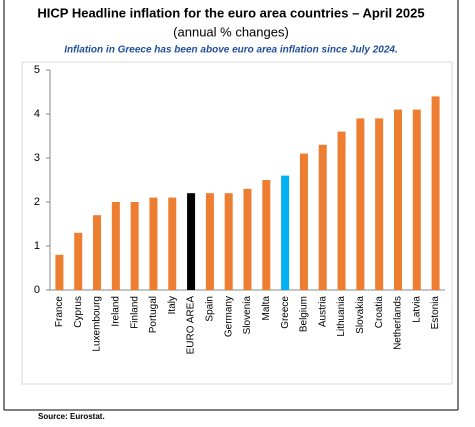  Describe the element at coordinates (360, 315) in the screenshot. I see `x-tick-label: Slovakia` at that location.